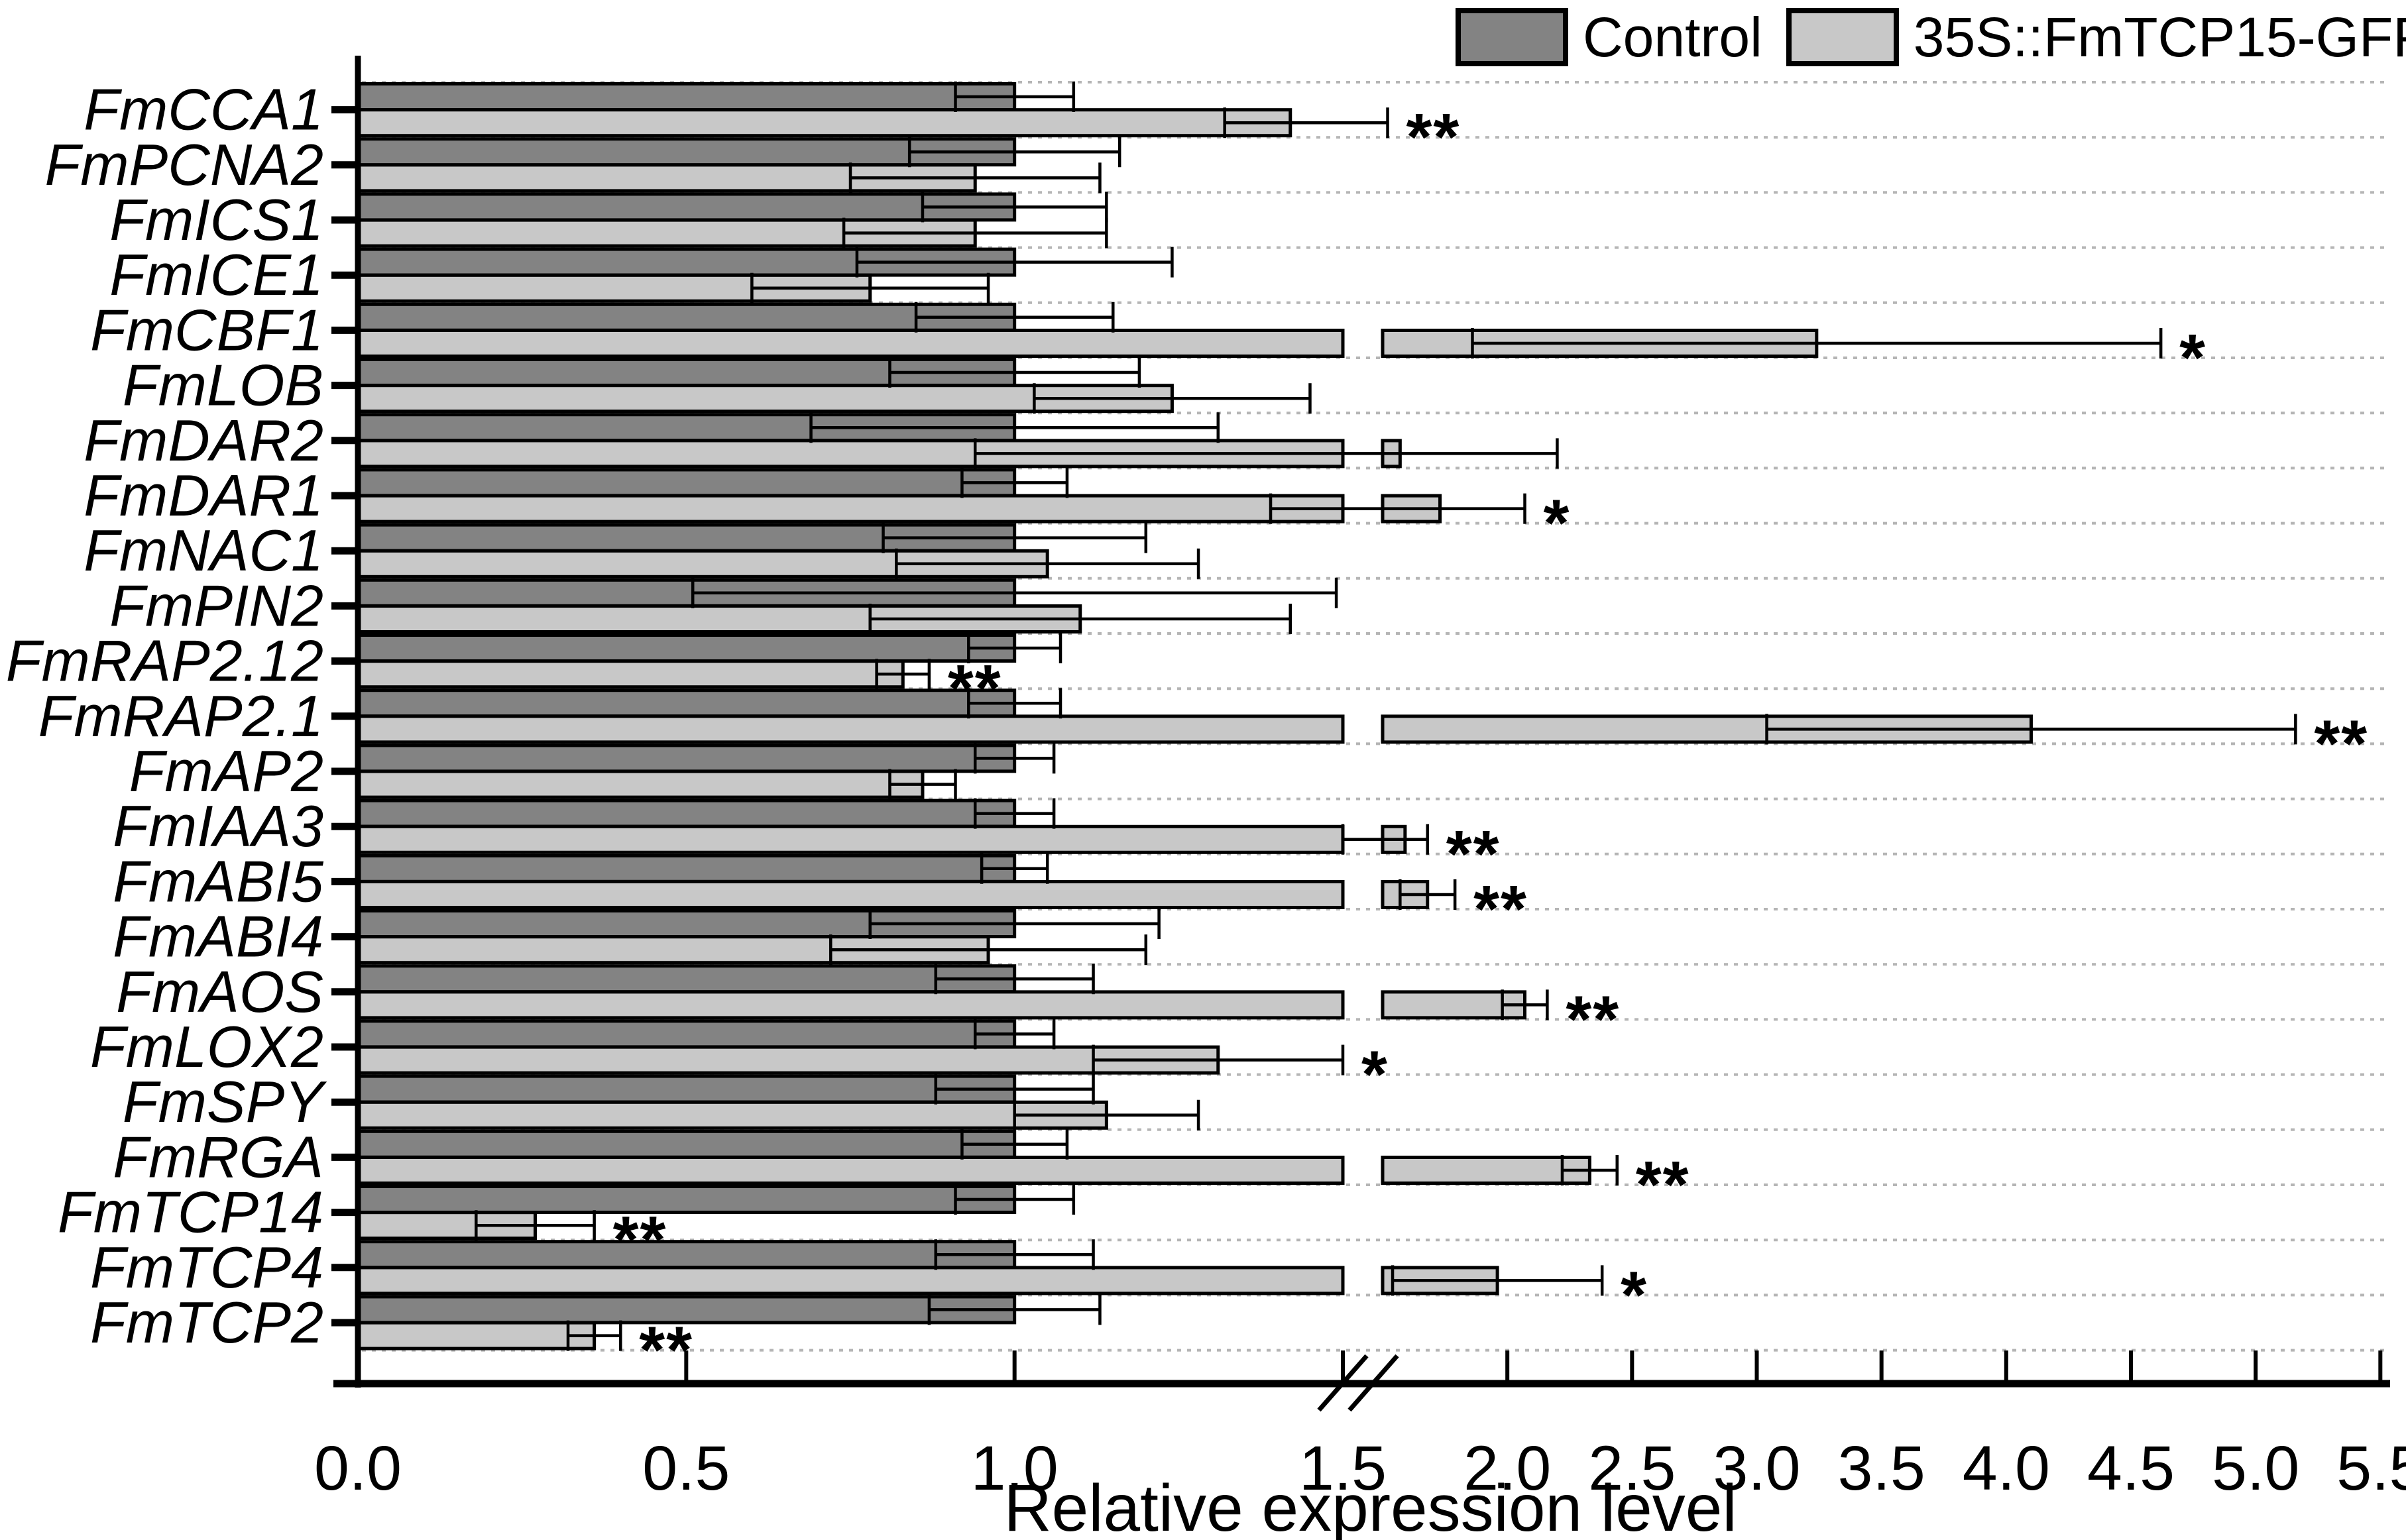 Image resolution: width=2406 pixels, height=1540 pixels. Describe the element at coordinates (218, 826) in the screenshot. I see `y-label-FmIAA3: FmIAA3` at that location.